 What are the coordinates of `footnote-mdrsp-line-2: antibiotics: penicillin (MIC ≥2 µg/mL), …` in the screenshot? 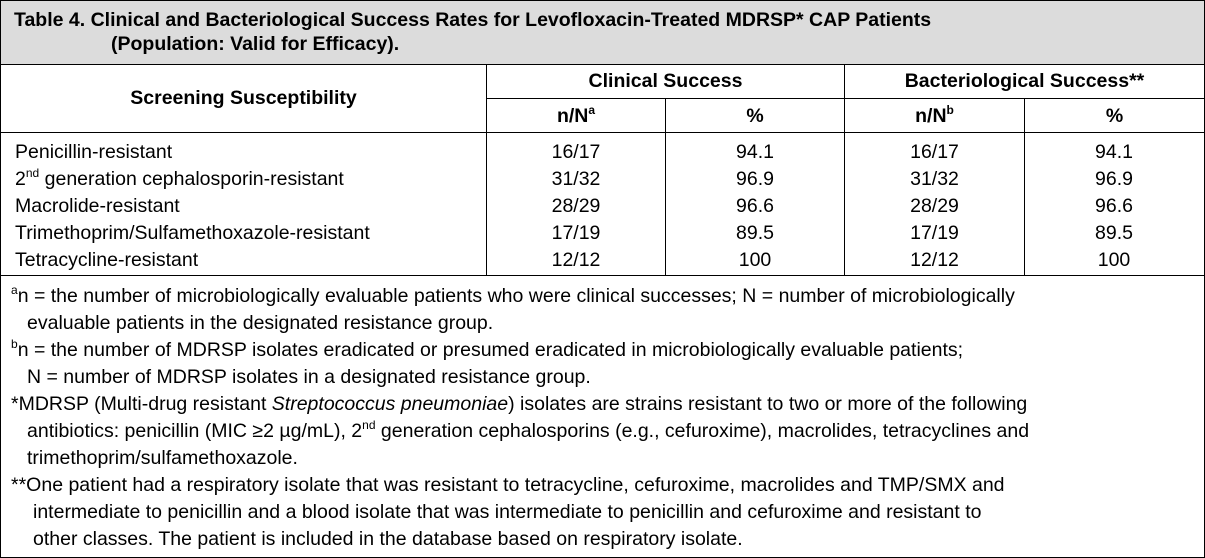 It's located at (528, 431).